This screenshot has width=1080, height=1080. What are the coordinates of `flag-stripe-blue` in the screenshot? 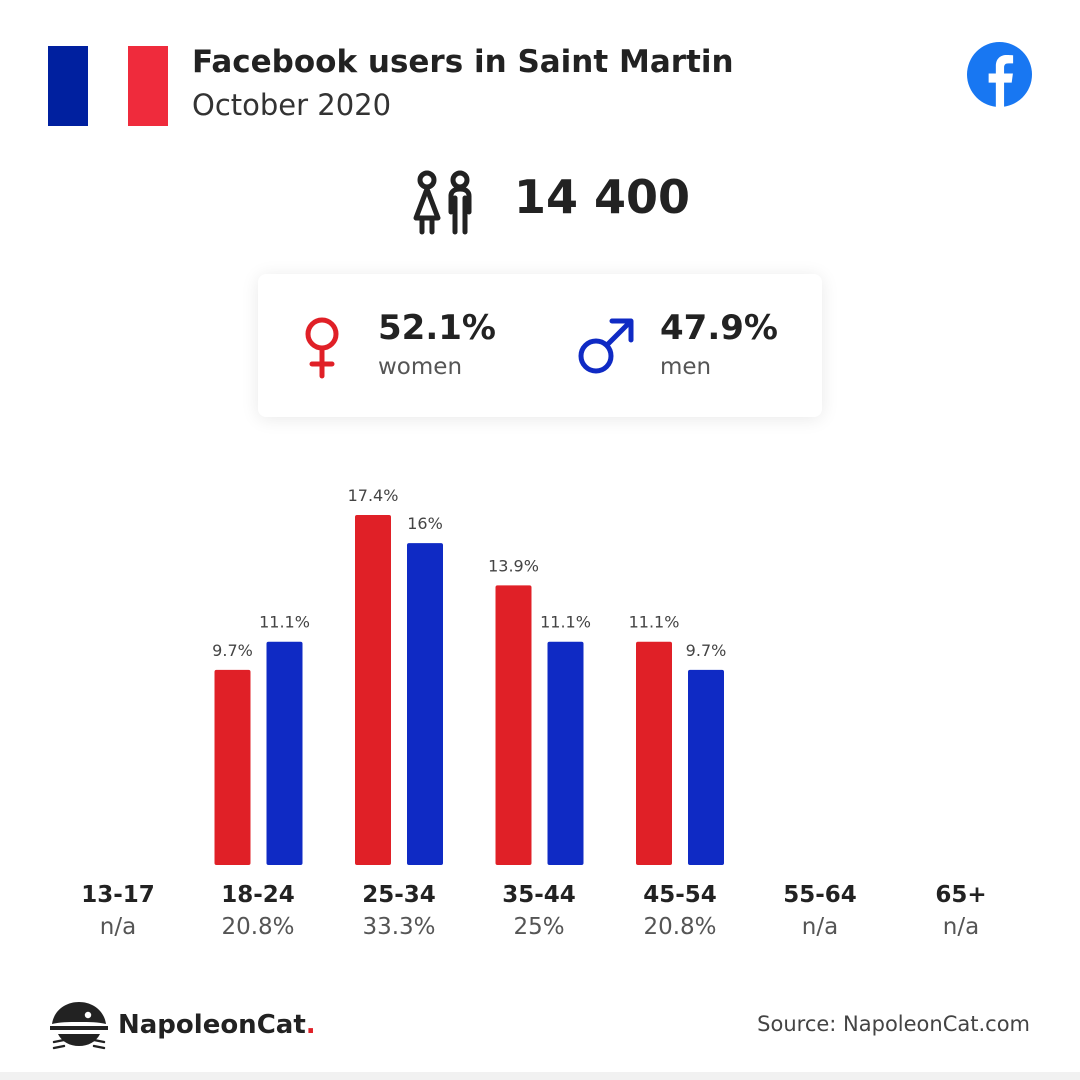 It's located at (68, 86).